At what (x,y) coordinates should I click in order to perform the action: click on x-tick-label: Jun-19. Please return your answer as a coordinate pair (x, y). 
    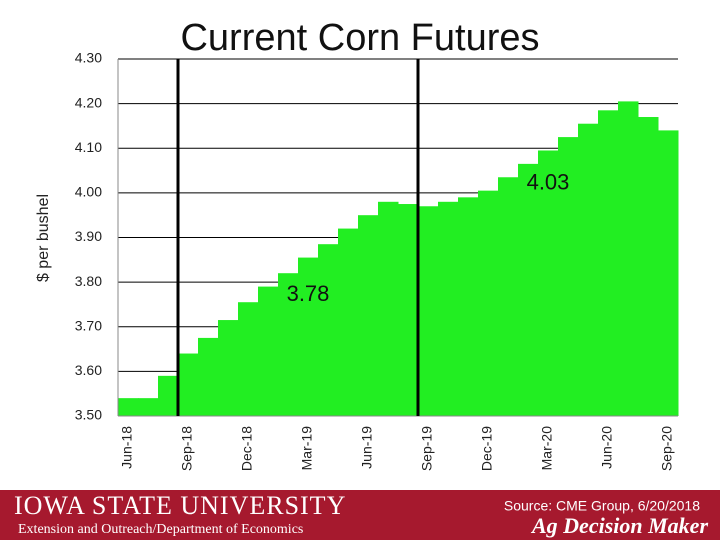
    Looking at the image, I should click on (367, 447).